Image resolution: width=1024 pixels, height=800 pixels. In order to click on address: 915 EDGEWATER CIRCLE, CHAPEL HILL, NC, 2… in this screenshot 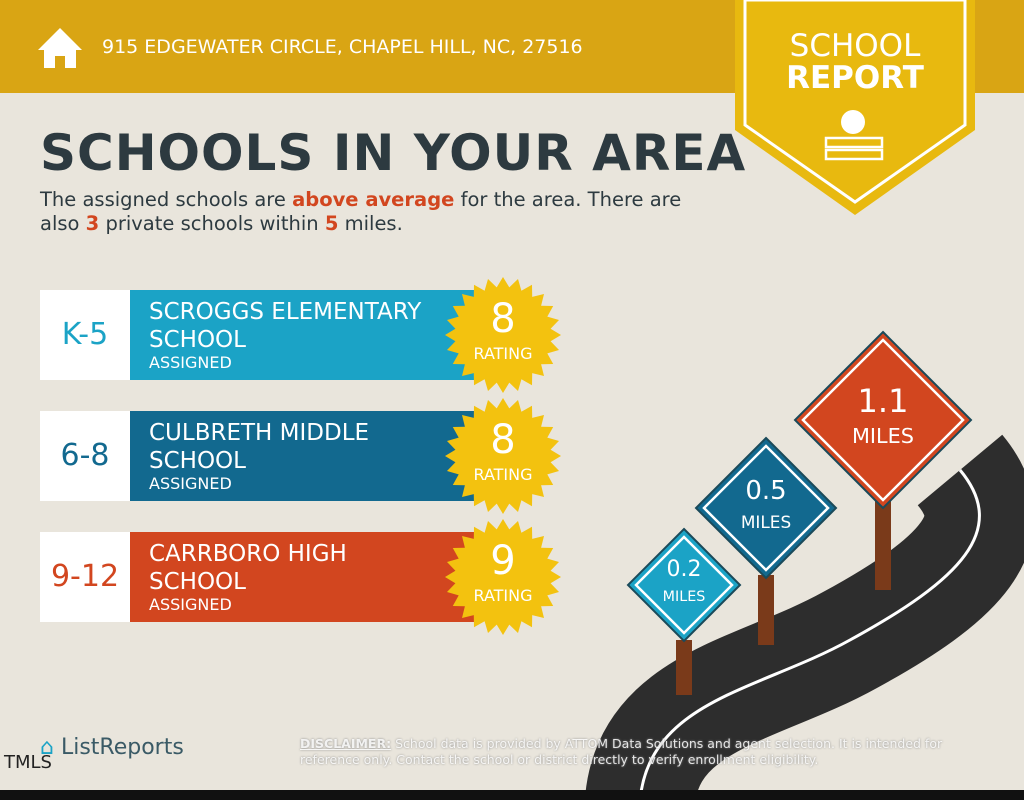, I will do `click(342, 47)`.